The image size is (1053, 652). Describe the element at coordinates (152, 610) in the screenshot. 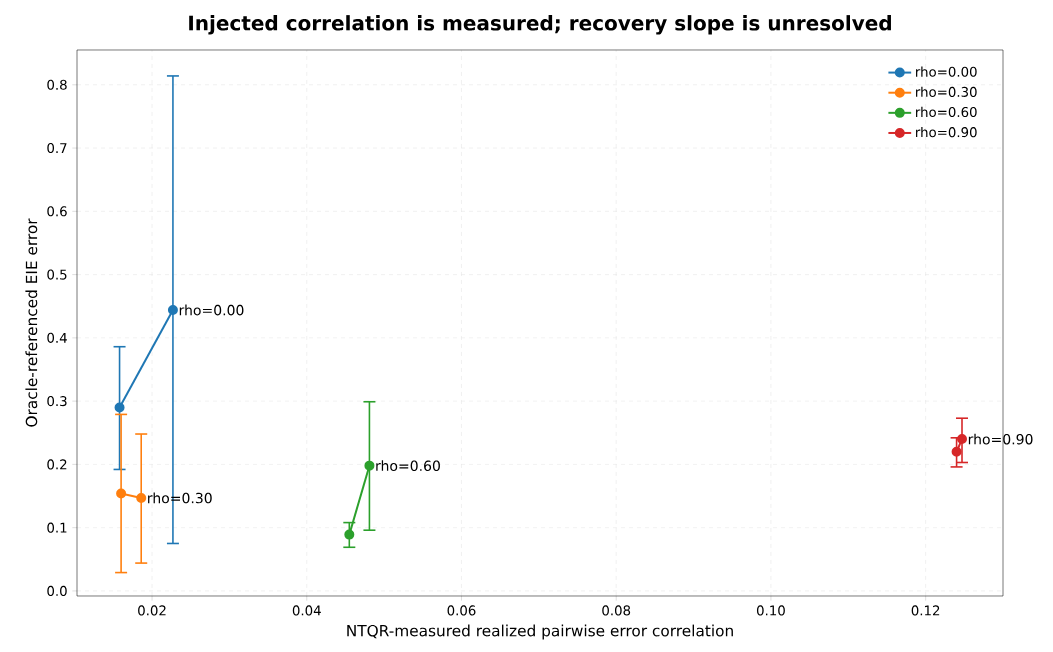

I see `x-tick-label: 0.02` at that location.